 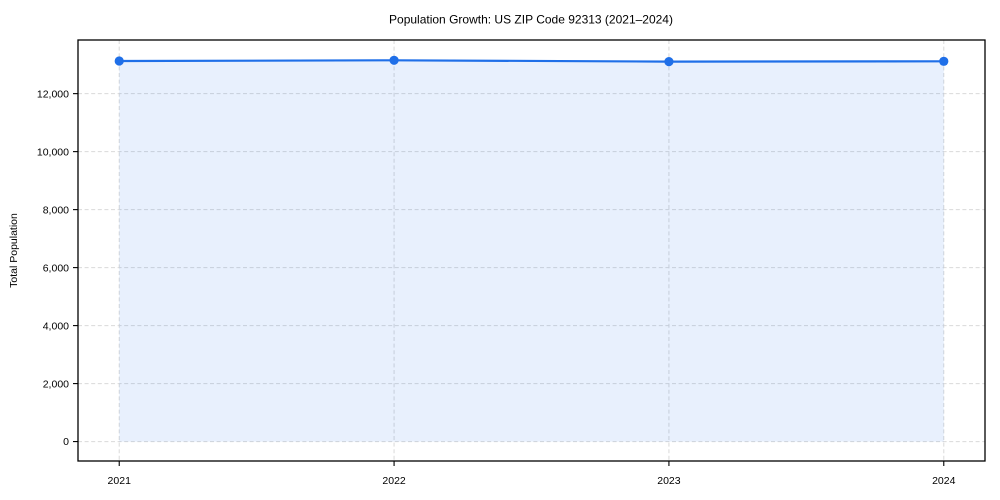 I want to click on y-tick-label: 12,000, so click(x=53, y=94).